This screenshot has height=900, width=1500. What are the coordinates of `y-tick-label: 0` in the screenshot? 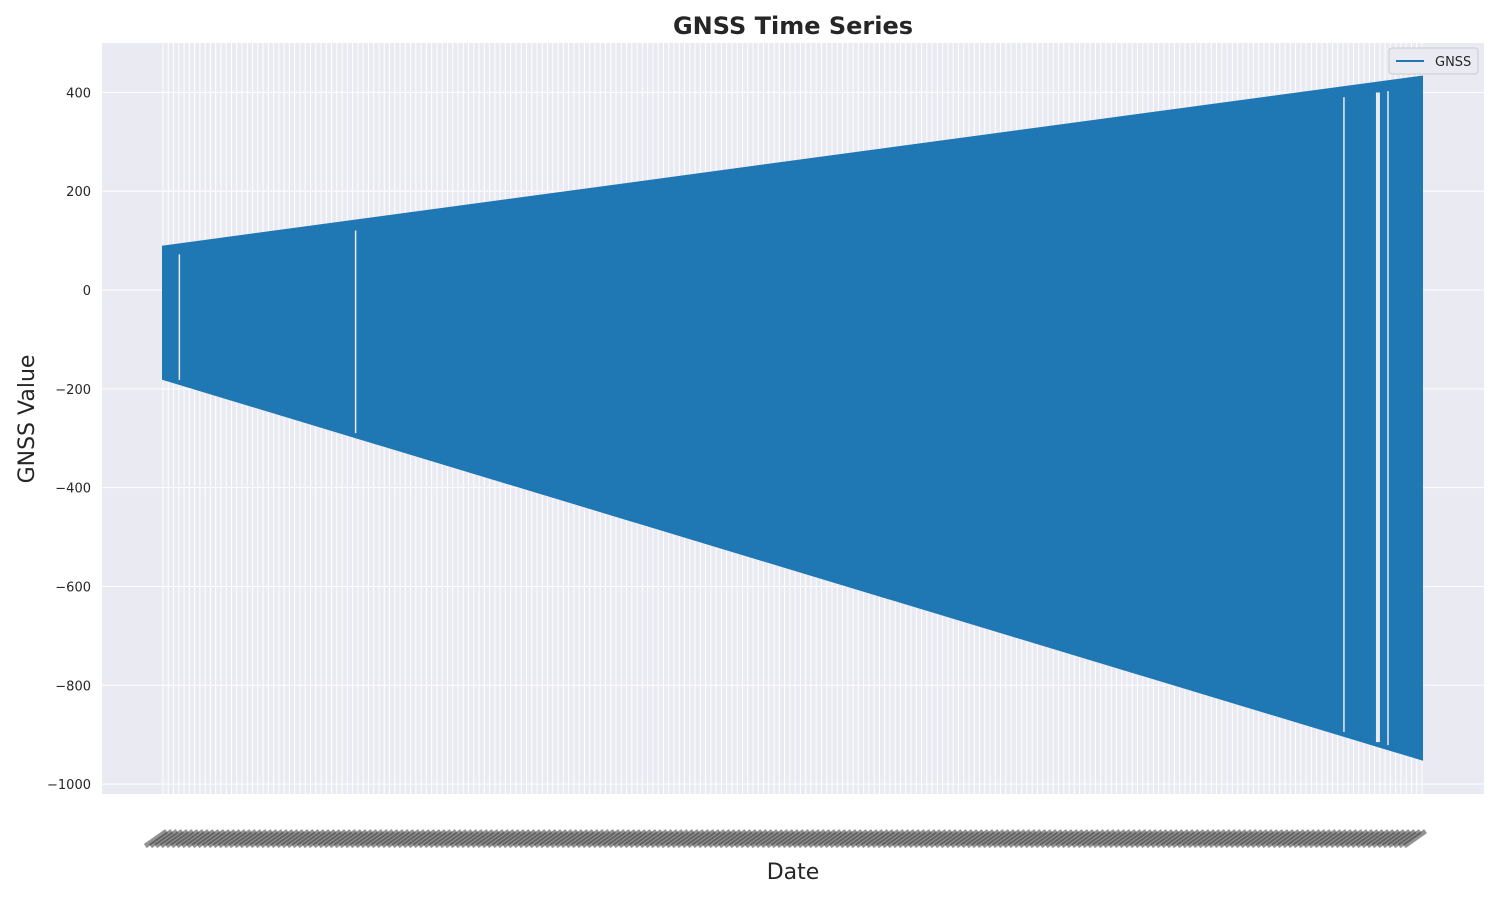 It's located at (87, 291).